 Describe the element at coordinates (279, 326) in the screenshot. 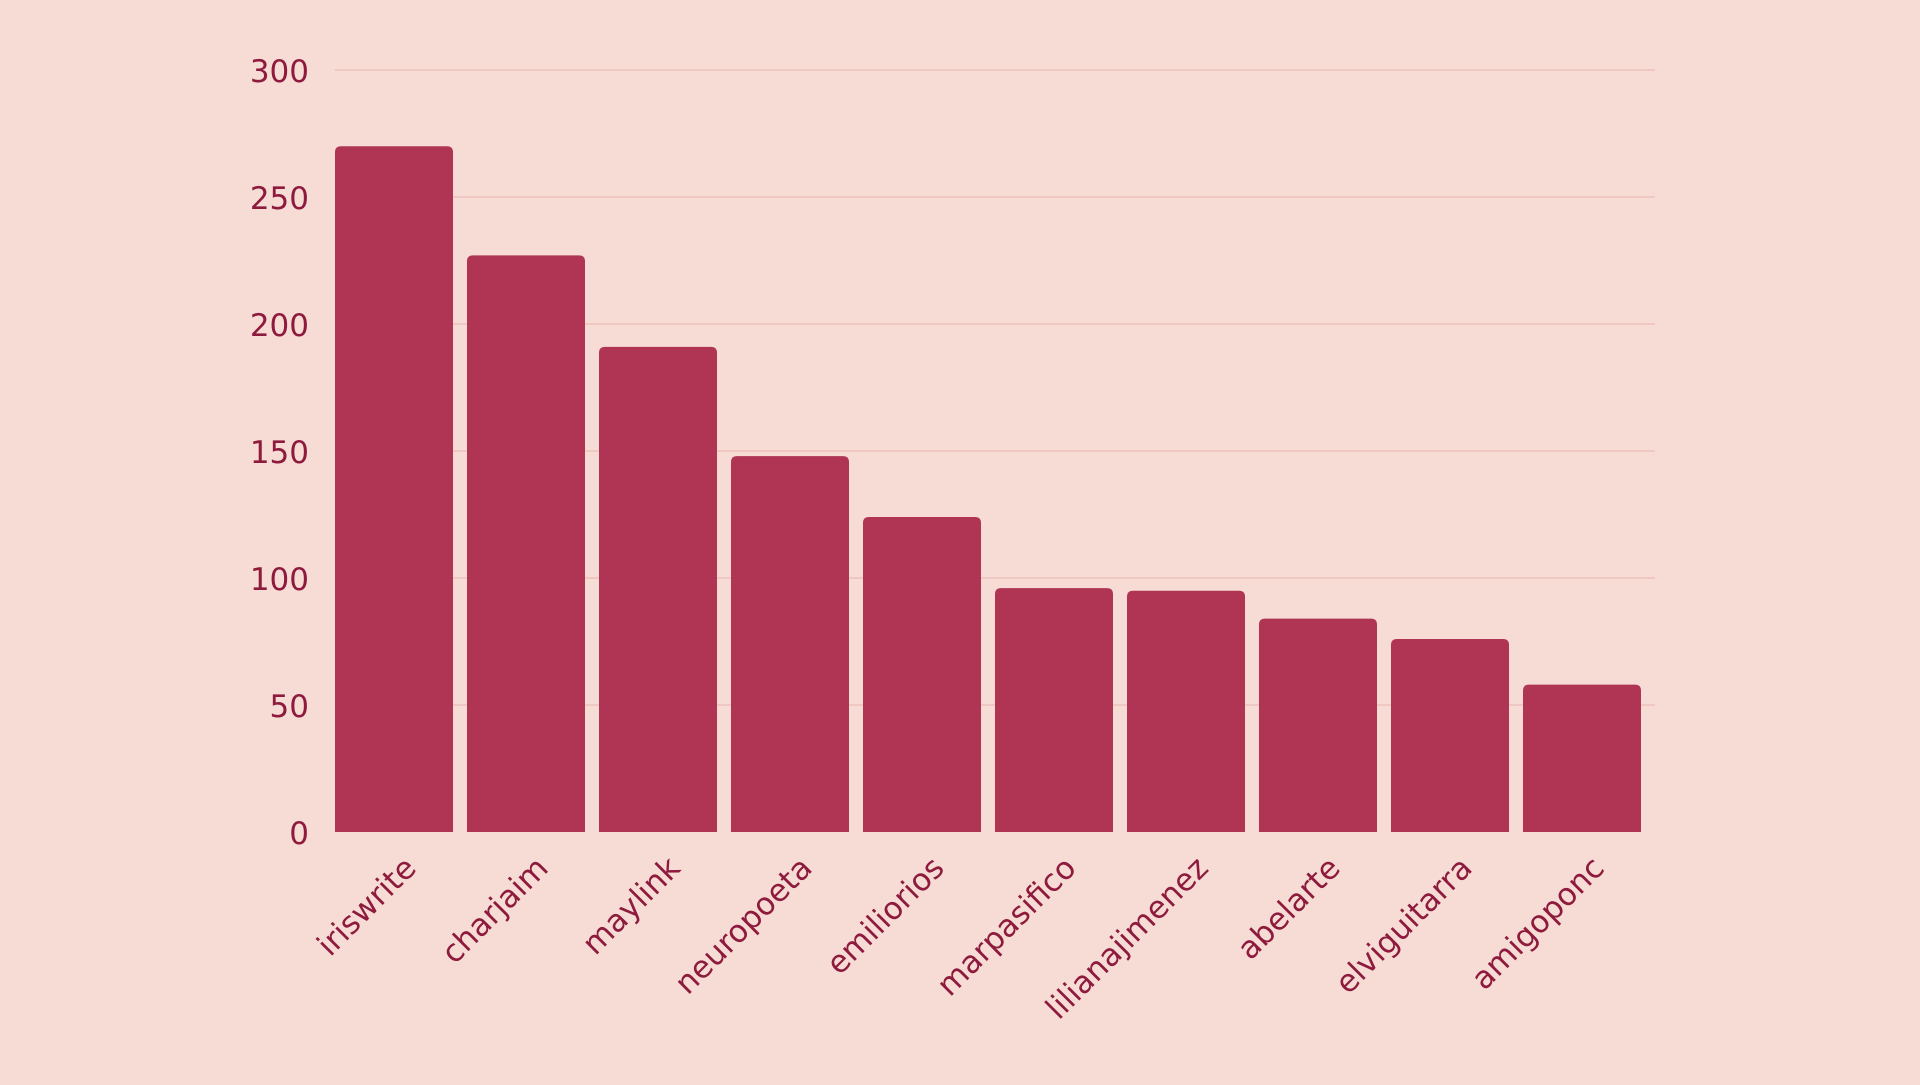

I see `y-tick-label: 200` at that location.